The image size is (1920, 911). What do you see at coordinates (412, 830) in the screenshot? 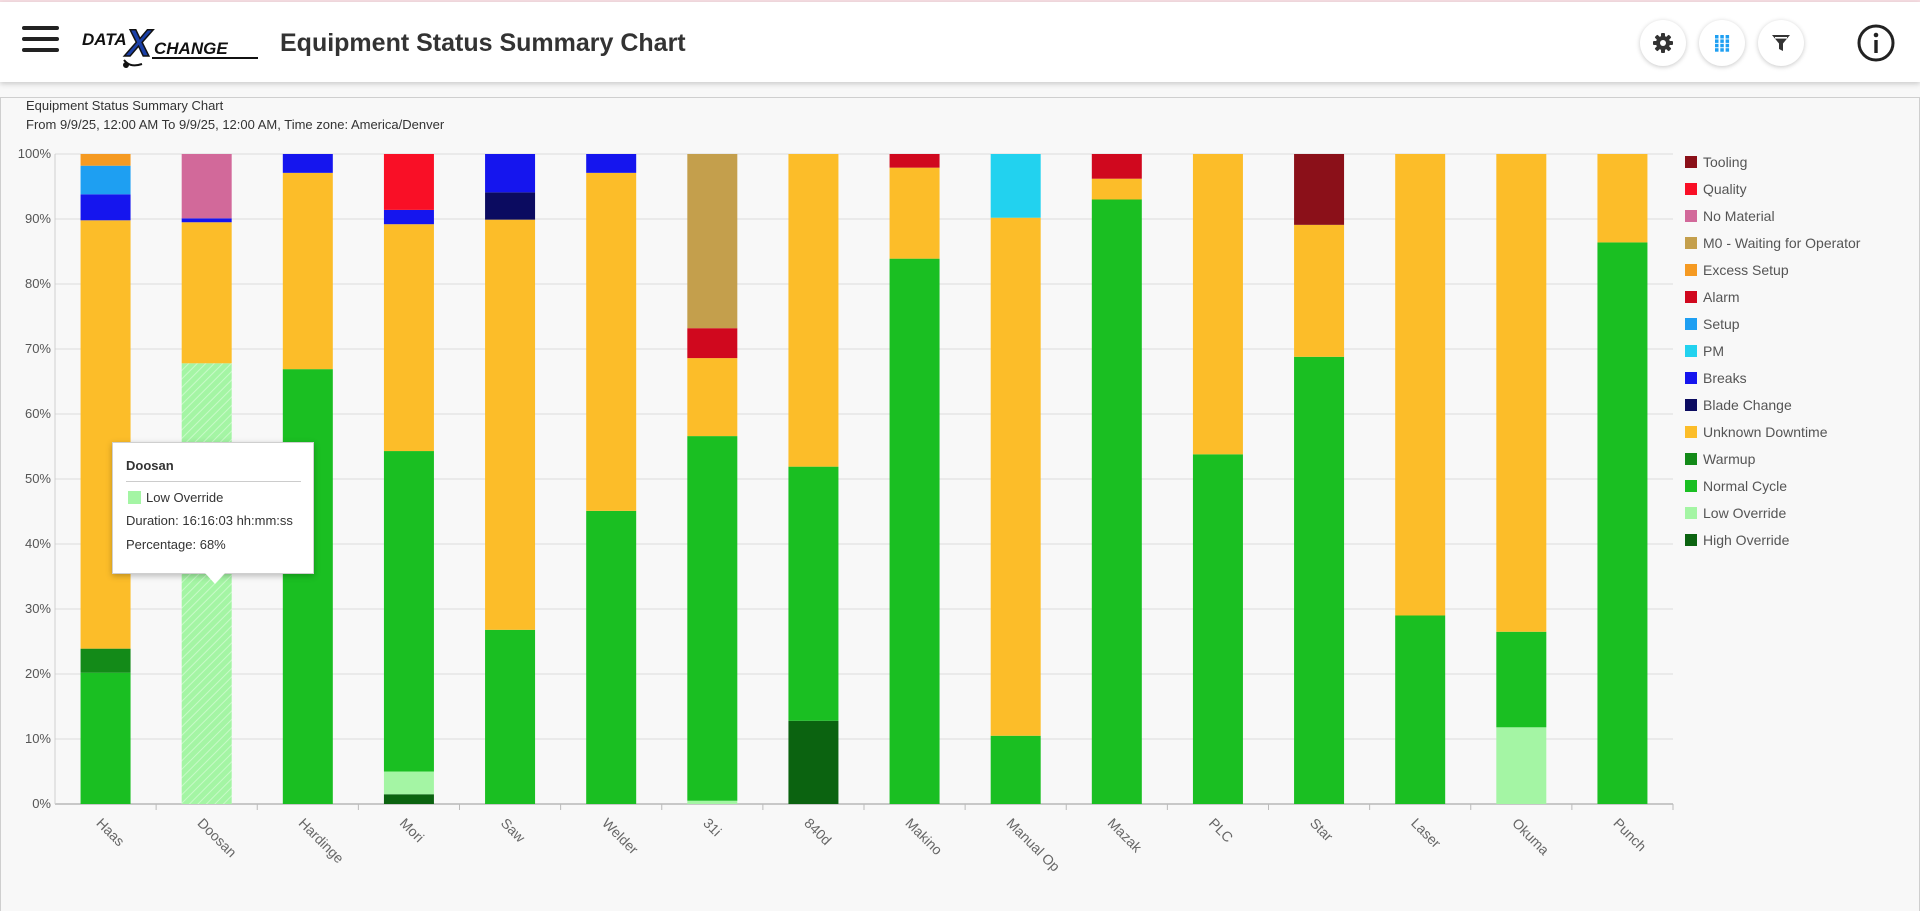
I see `x-tick-label: Mori` at bounding box center [412, 830].